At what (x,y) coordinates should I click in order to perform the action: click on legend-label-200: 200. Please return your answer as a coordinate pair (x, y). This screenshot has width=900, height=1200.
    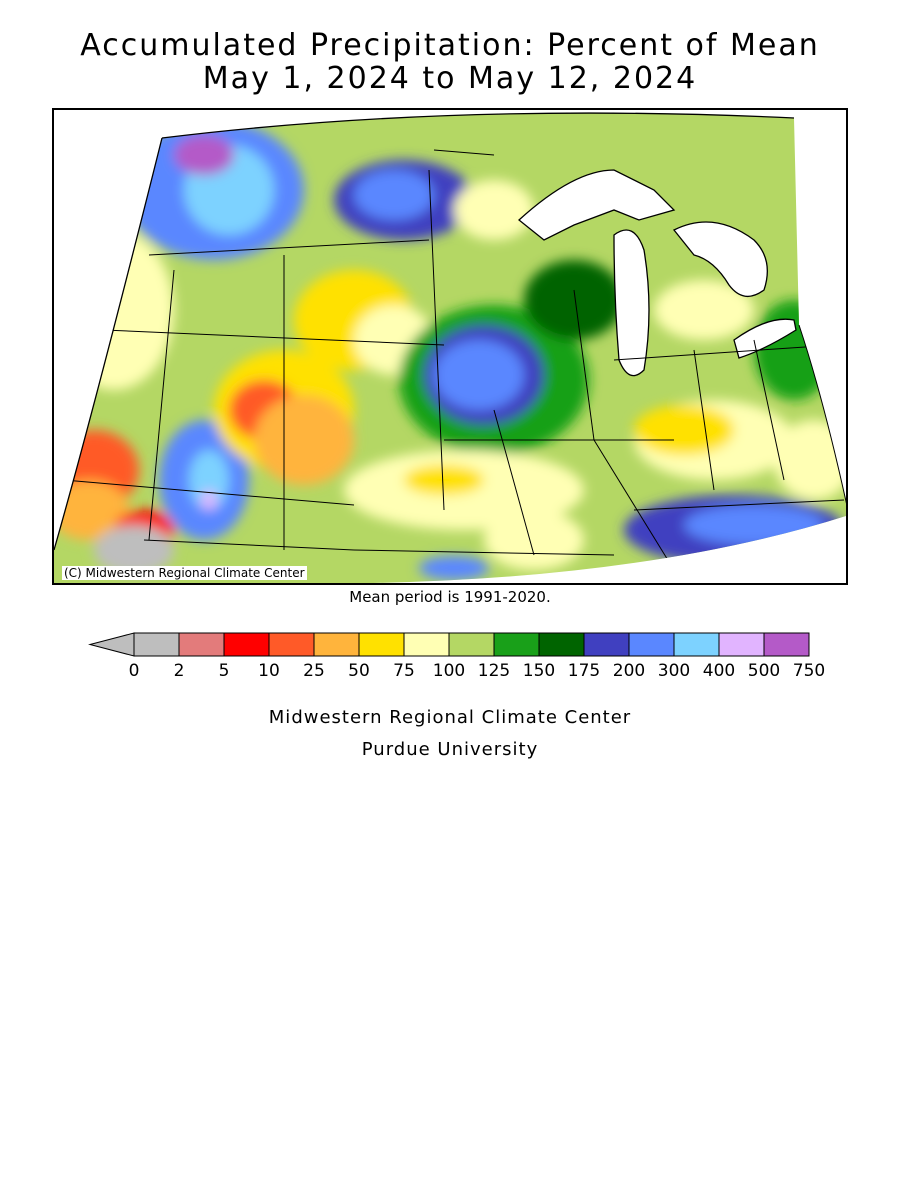
    Looking at the image, I should click on (629, 671).